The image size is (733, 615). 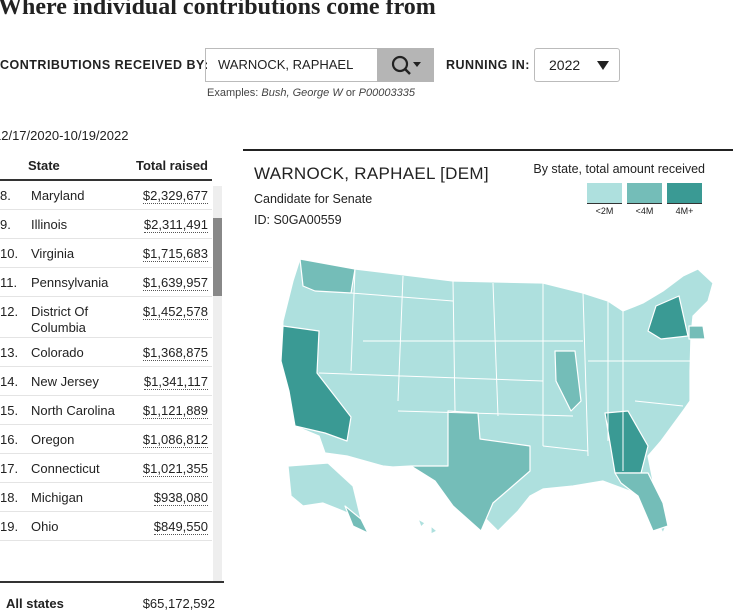 I want to click on rank: 12., so click(x=14, y=317).